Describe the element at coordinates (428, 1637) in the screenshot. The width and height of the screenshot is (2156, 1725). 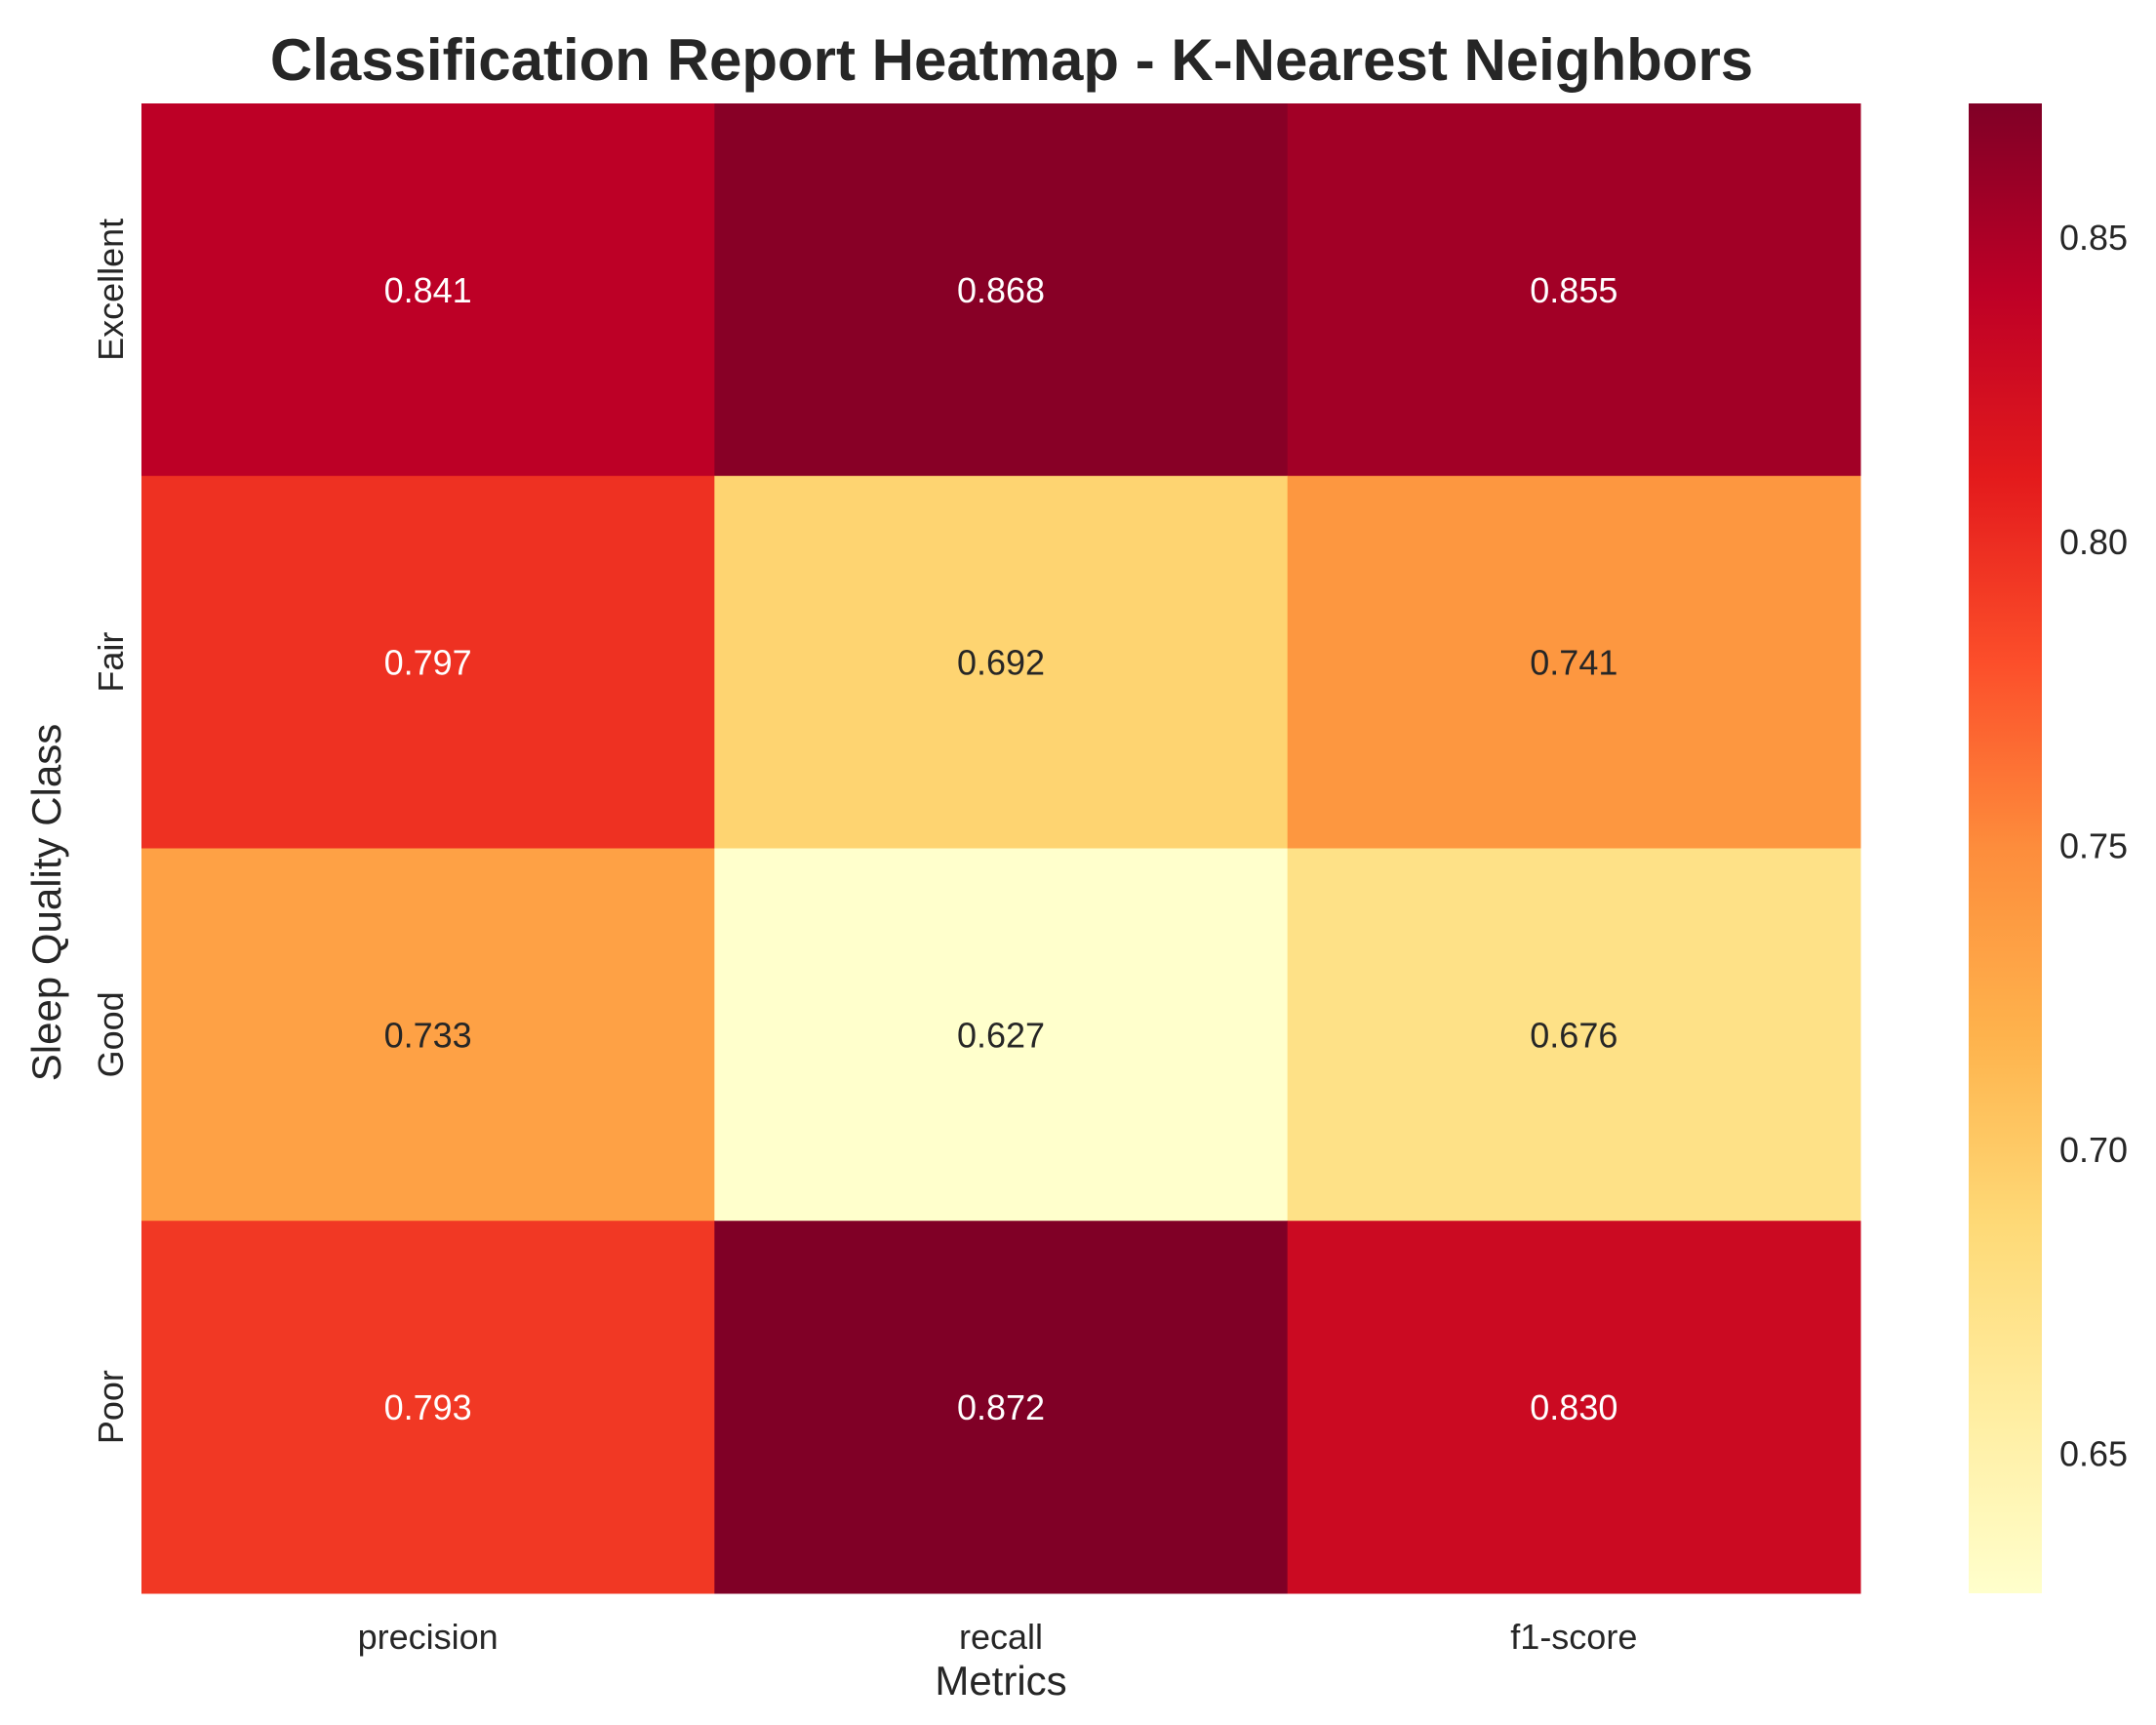
I see `x-tick-label: precision` at that location.